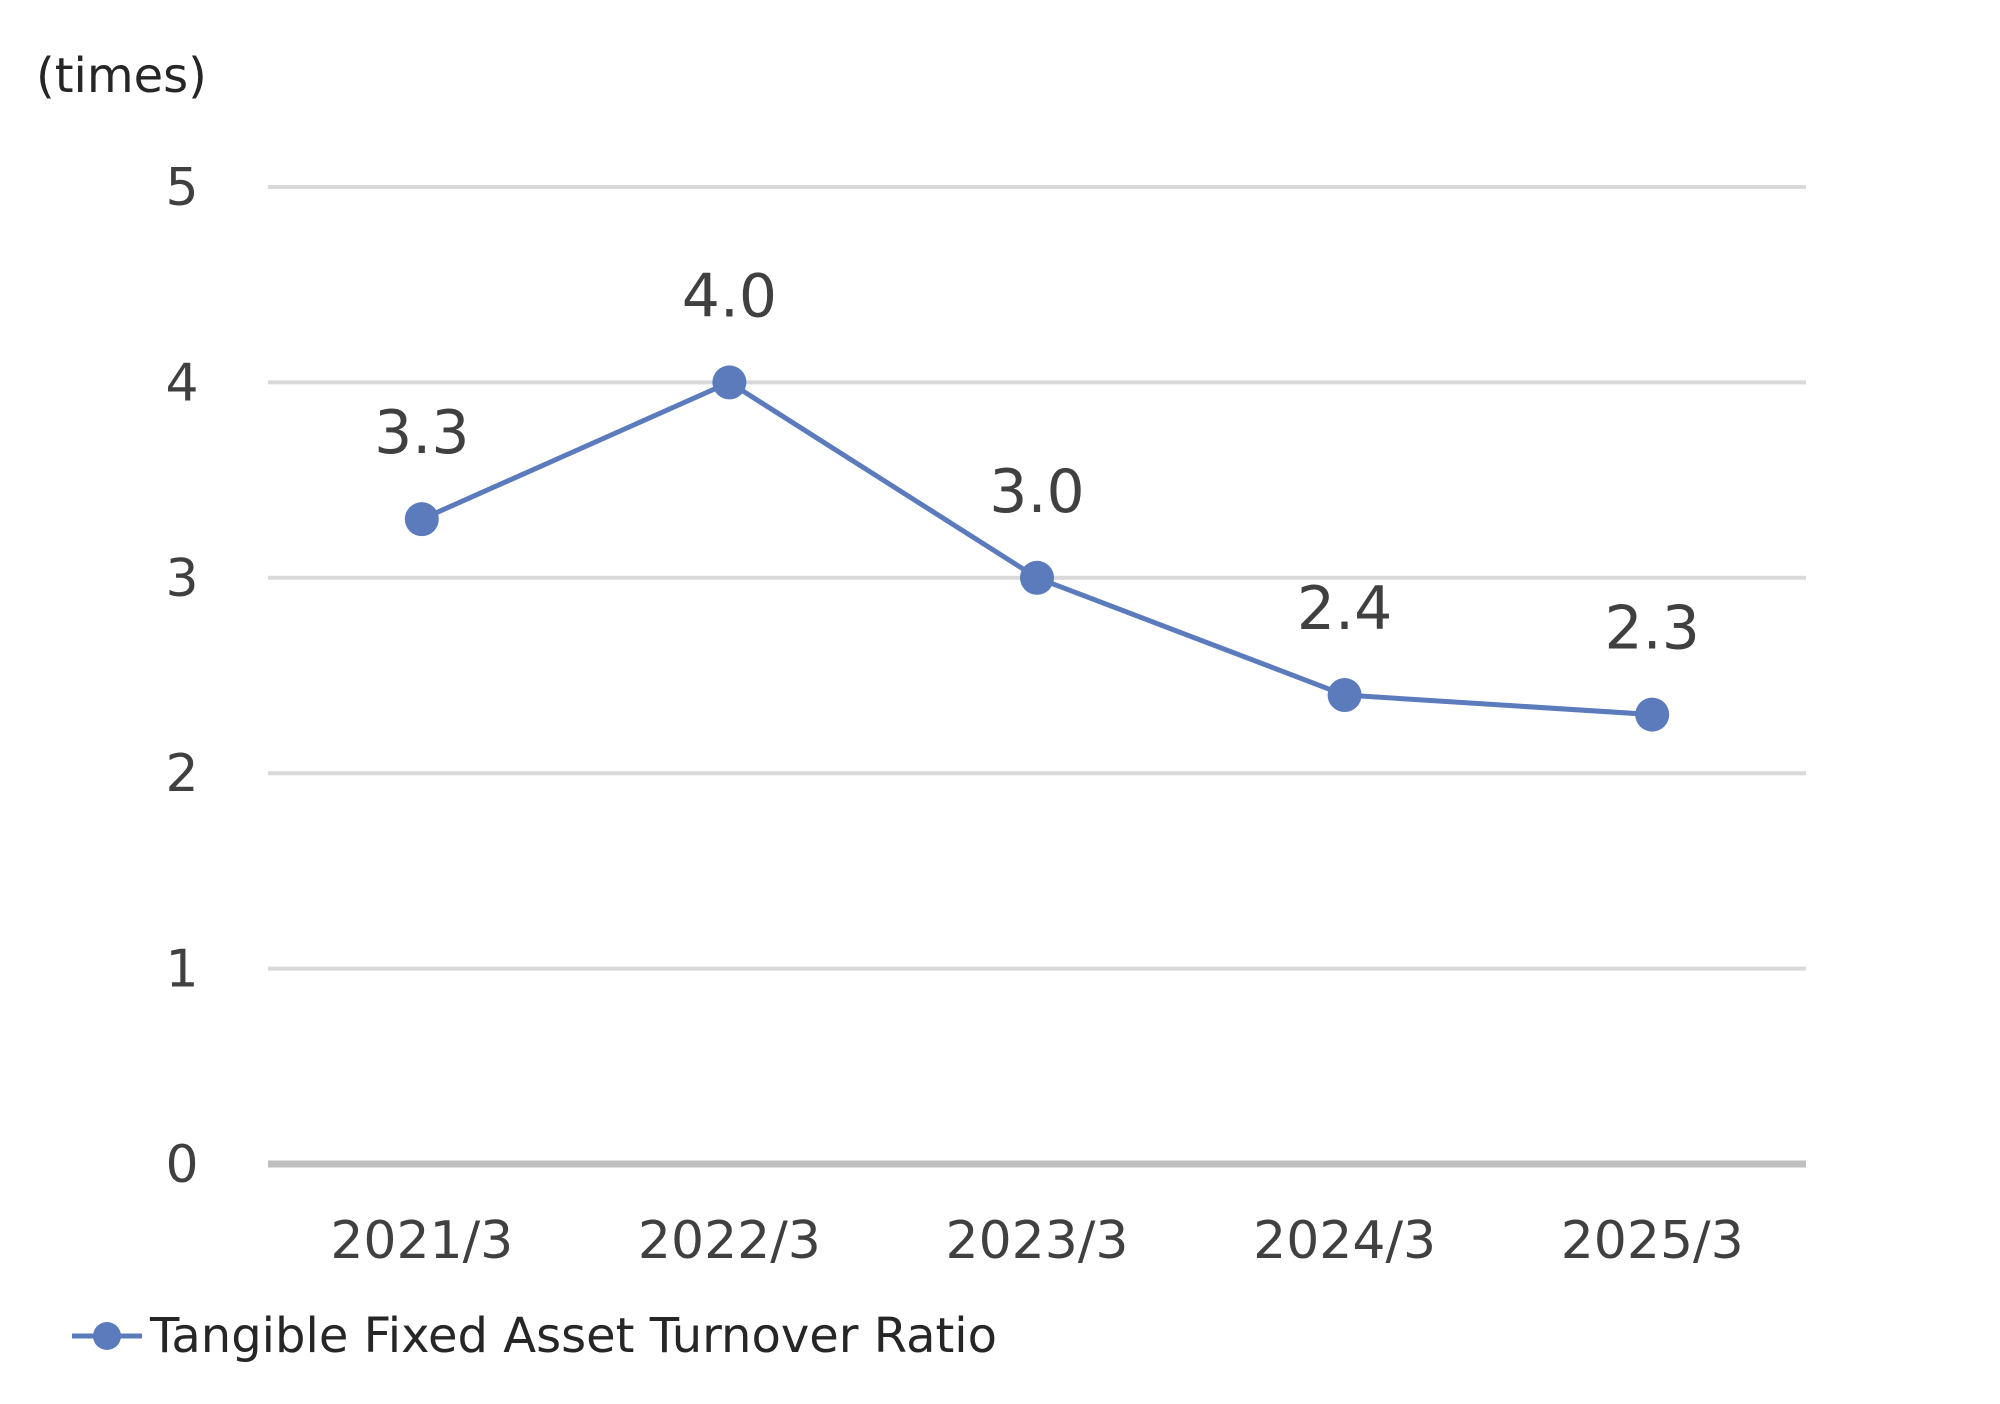  What do you see at coordinates (729, 1241) in the screenshot?
I see `x-tick-label: 2022/3` at bounding box center [729, 1241].